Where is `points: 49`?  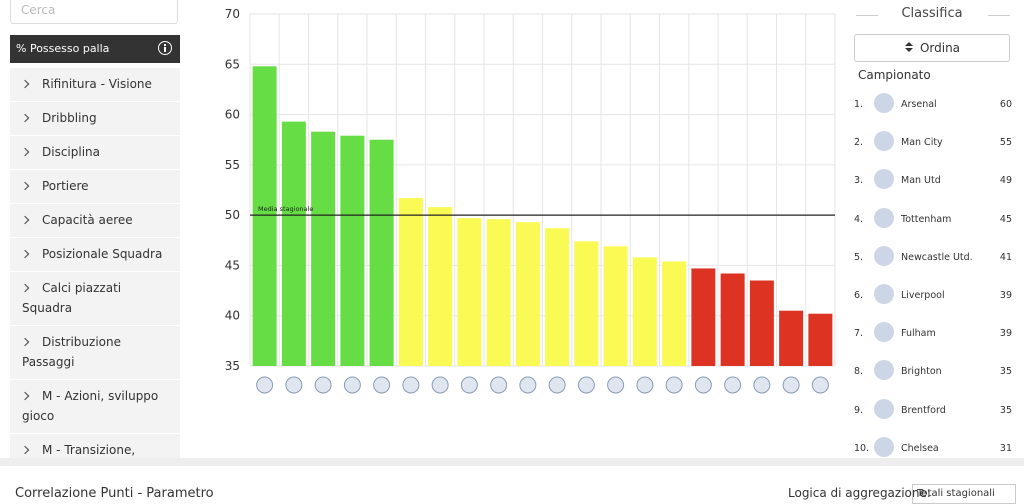 points: 49 is located at coordinates (1005, 181).